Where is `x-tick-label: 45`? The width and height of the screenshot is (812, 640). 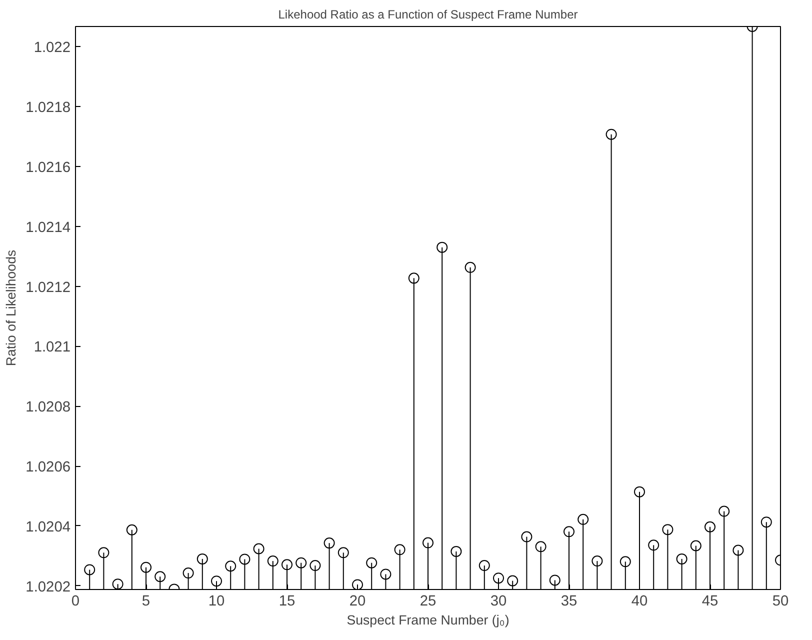 x-tick-label: 45 is located at coordinates (710, 602).